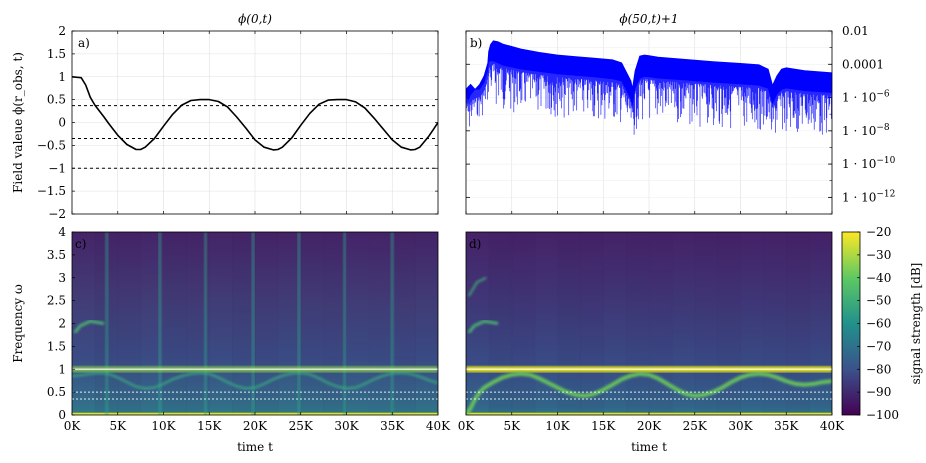 Image resolution: width=926 pixels, height=463 pixels. Describe the element at coordinates (84, 43) in the screenshot. I see `panel-label: a)` at that location.